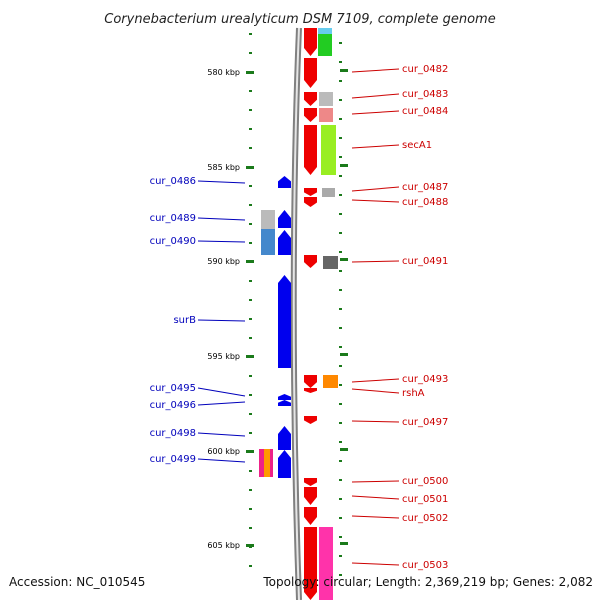 The image size is (600, 600). I want to click on gene-label-surb: surB, so click(184, 320).